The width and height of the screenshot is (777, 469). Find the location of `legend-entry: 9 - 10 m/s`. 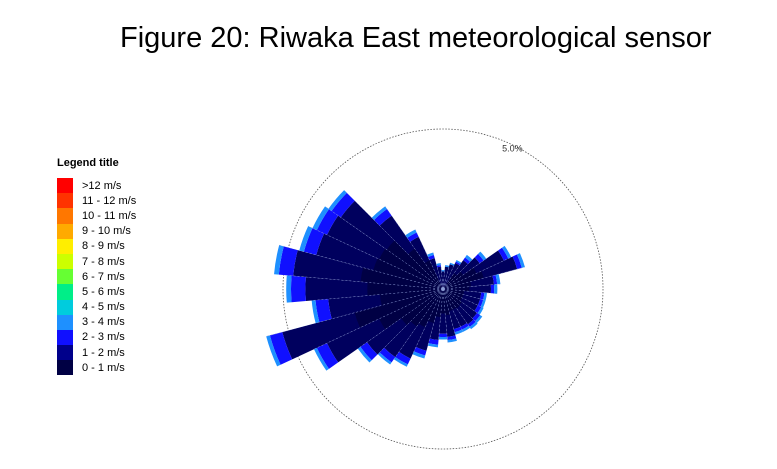

legend-entry: 9 - 10 m/s is located at coordinates (96, 231).